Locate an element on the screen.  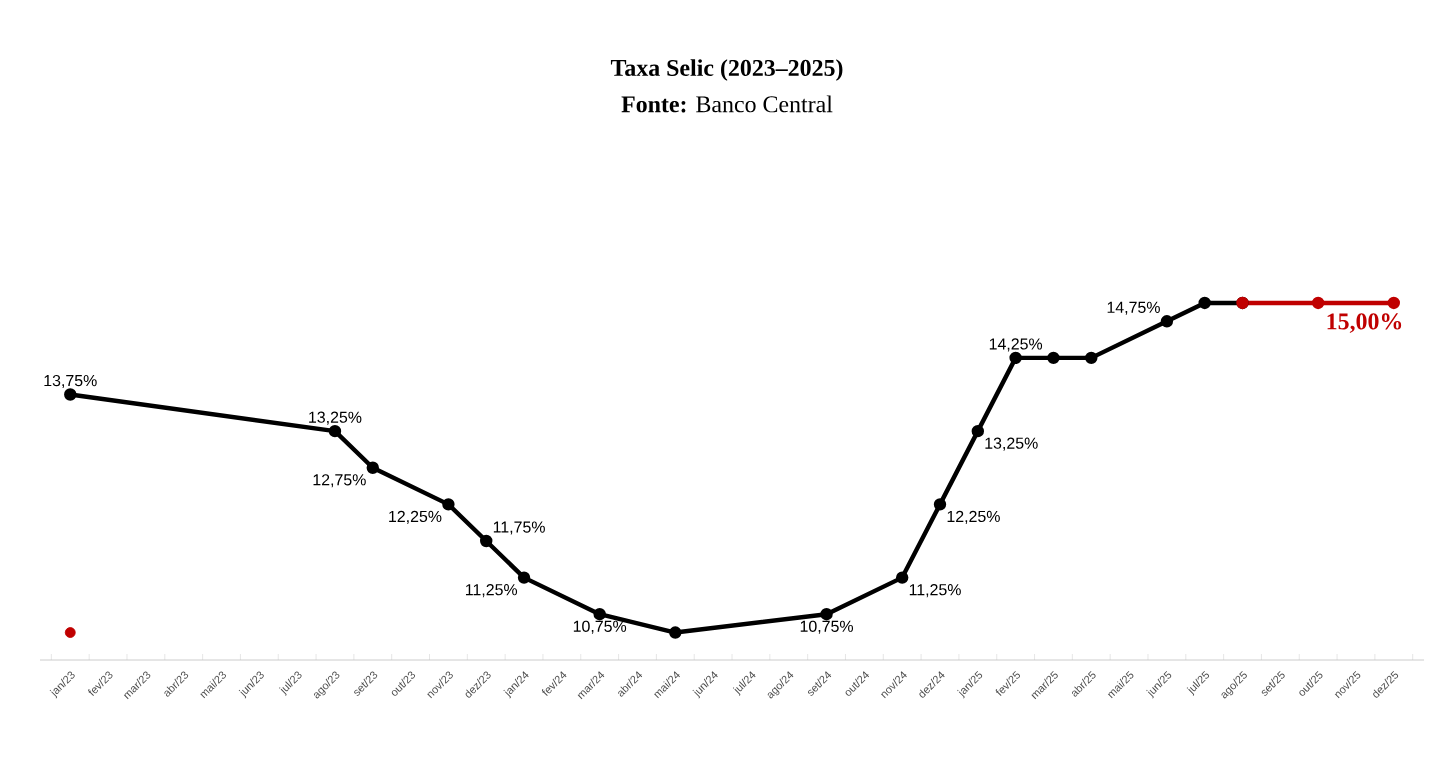
chart-title: Taxa Selic (2023–2025) is located at coordinates (726, 70).